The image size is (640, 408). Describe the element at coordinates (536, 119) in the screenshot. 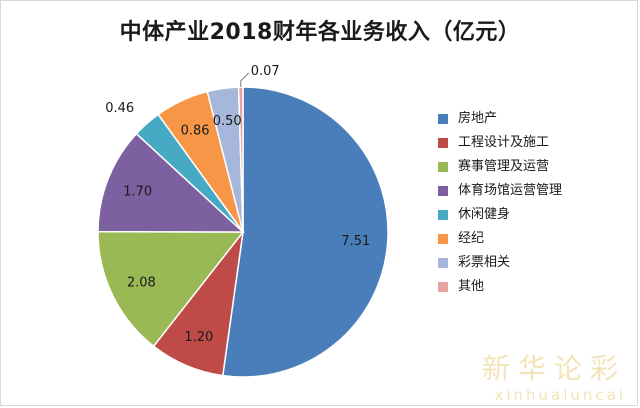

I see `legend-item-1: 房地产` at that location.